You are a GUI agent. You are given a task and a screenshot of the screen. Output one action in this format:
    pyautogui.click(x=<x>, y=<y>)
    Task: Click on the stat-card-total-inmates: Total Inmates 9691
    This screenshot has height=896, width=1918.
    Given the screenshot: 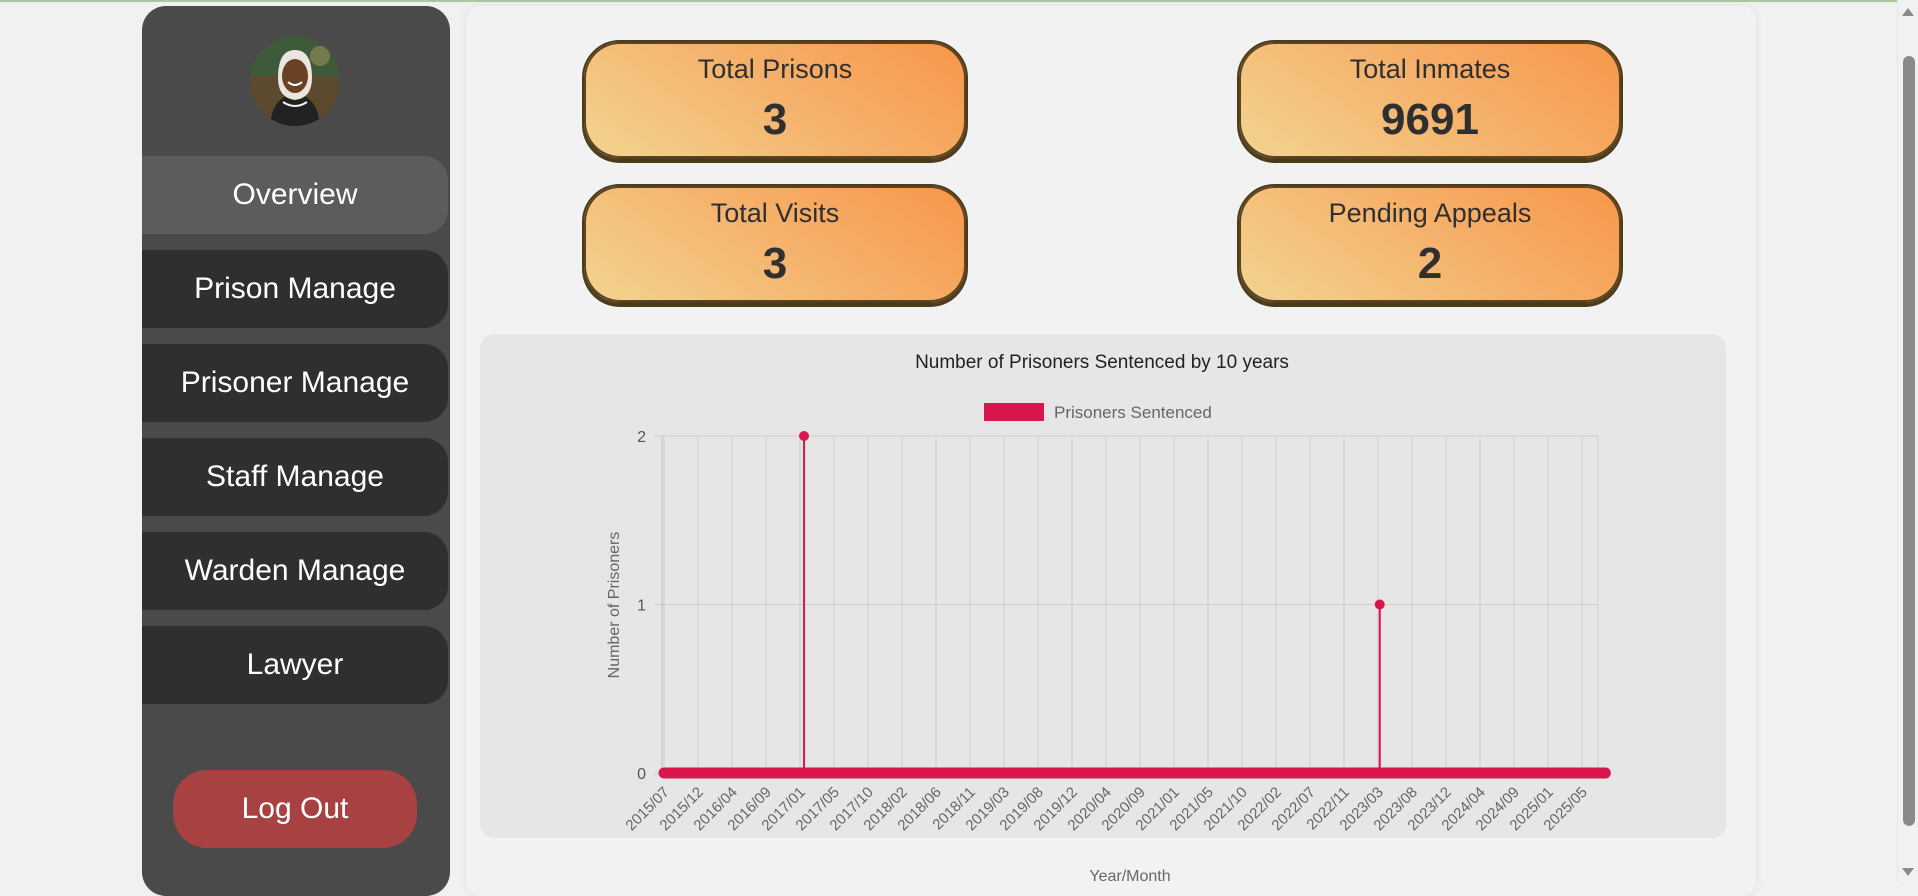 What is the action you would take?
    pyautogui.click(x=1430, y=100)
    